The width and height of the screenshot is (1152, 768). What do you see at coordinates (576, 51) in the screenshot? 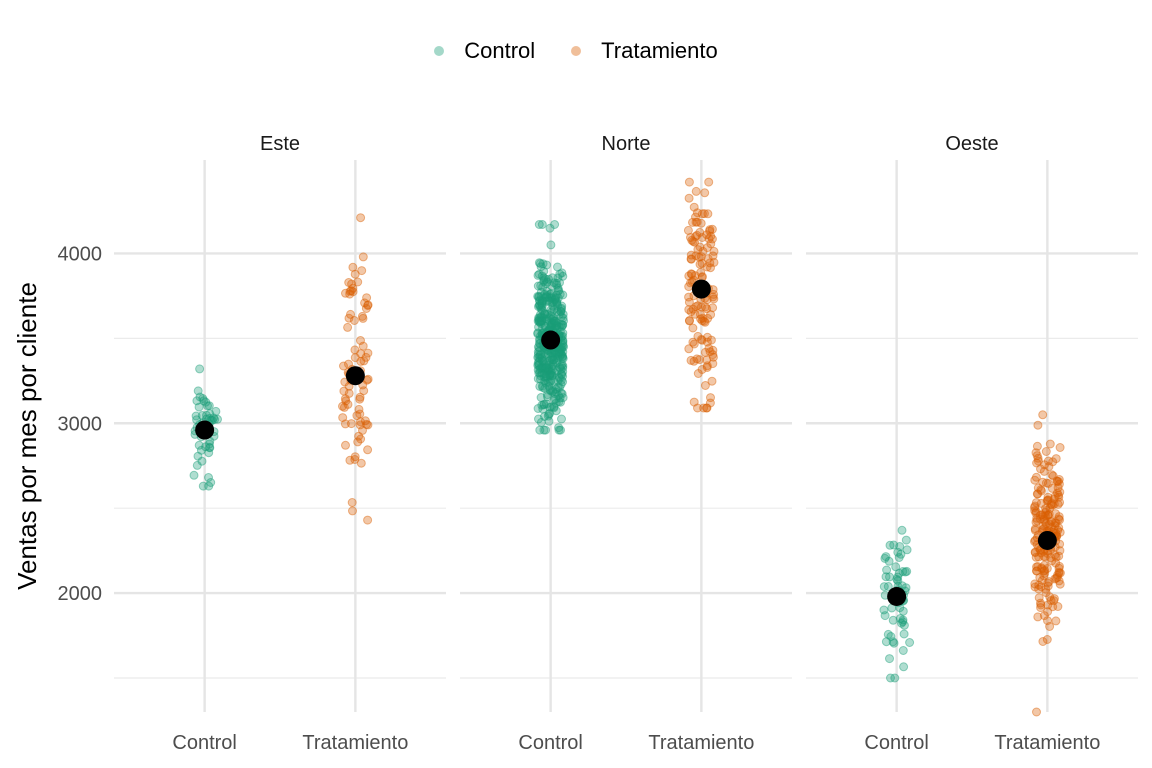
I see `legend-swatch-tratamiento` at bounding box center [576, 51].